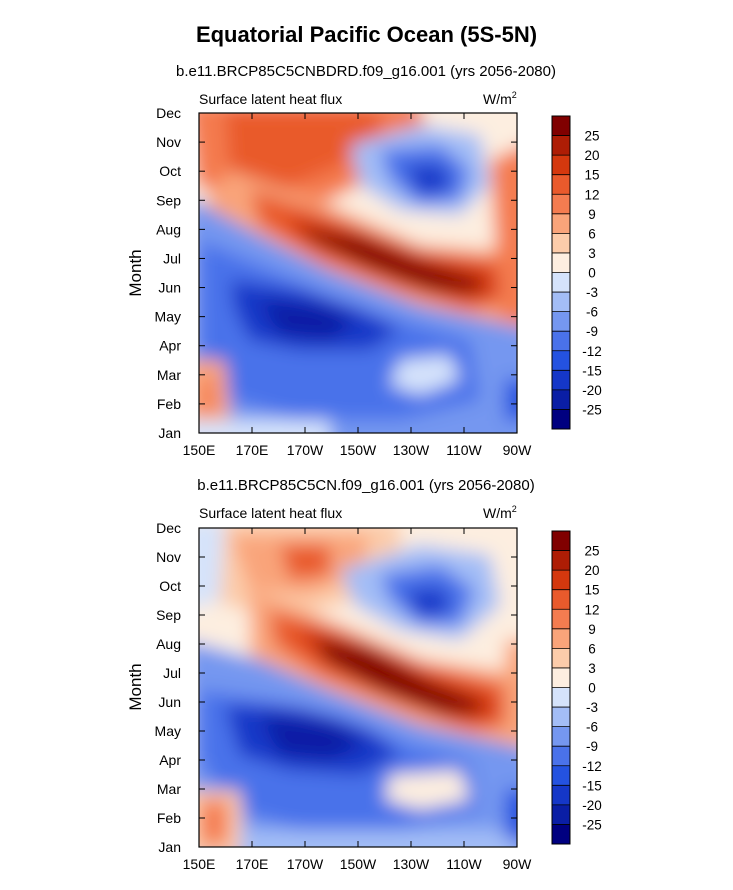 This screenshot has height=890, width=733. Describe the element at coordinates (170, 760) in the screenshot. I see `panel-2-y-tick-label: Apr` at that location.